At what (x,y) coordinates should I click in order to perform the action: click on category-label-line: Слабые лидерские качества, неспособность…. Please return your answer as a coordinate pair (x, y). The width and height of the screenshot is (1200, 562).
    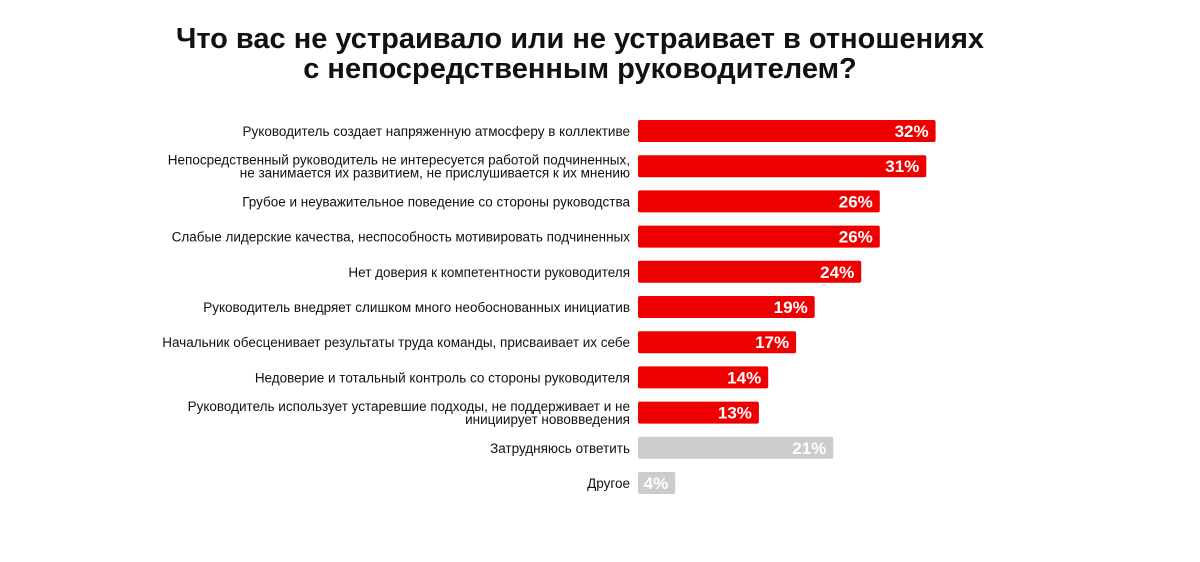
    Looking at the image, I should click on (401, 237).